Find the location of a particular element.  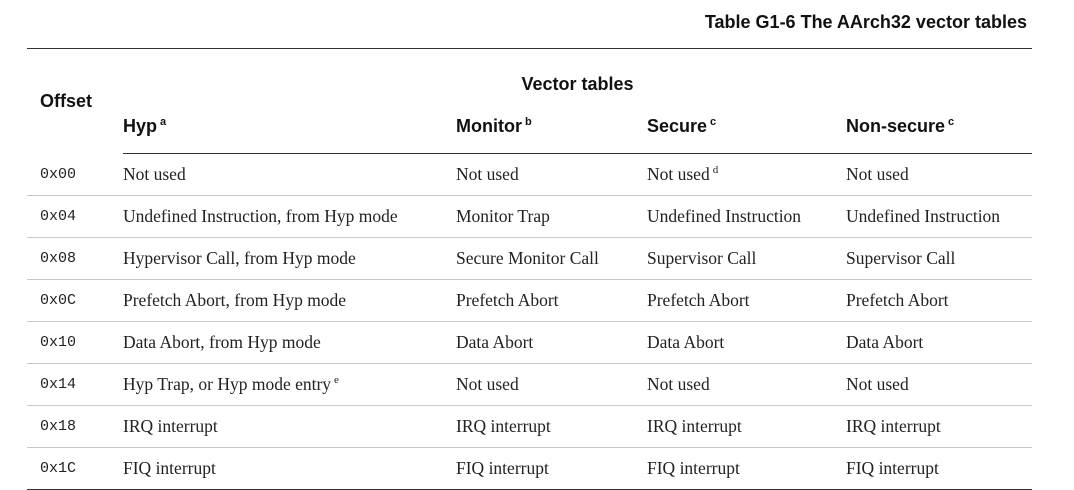

footnote-marker: e is located at coordinates (336, 380).